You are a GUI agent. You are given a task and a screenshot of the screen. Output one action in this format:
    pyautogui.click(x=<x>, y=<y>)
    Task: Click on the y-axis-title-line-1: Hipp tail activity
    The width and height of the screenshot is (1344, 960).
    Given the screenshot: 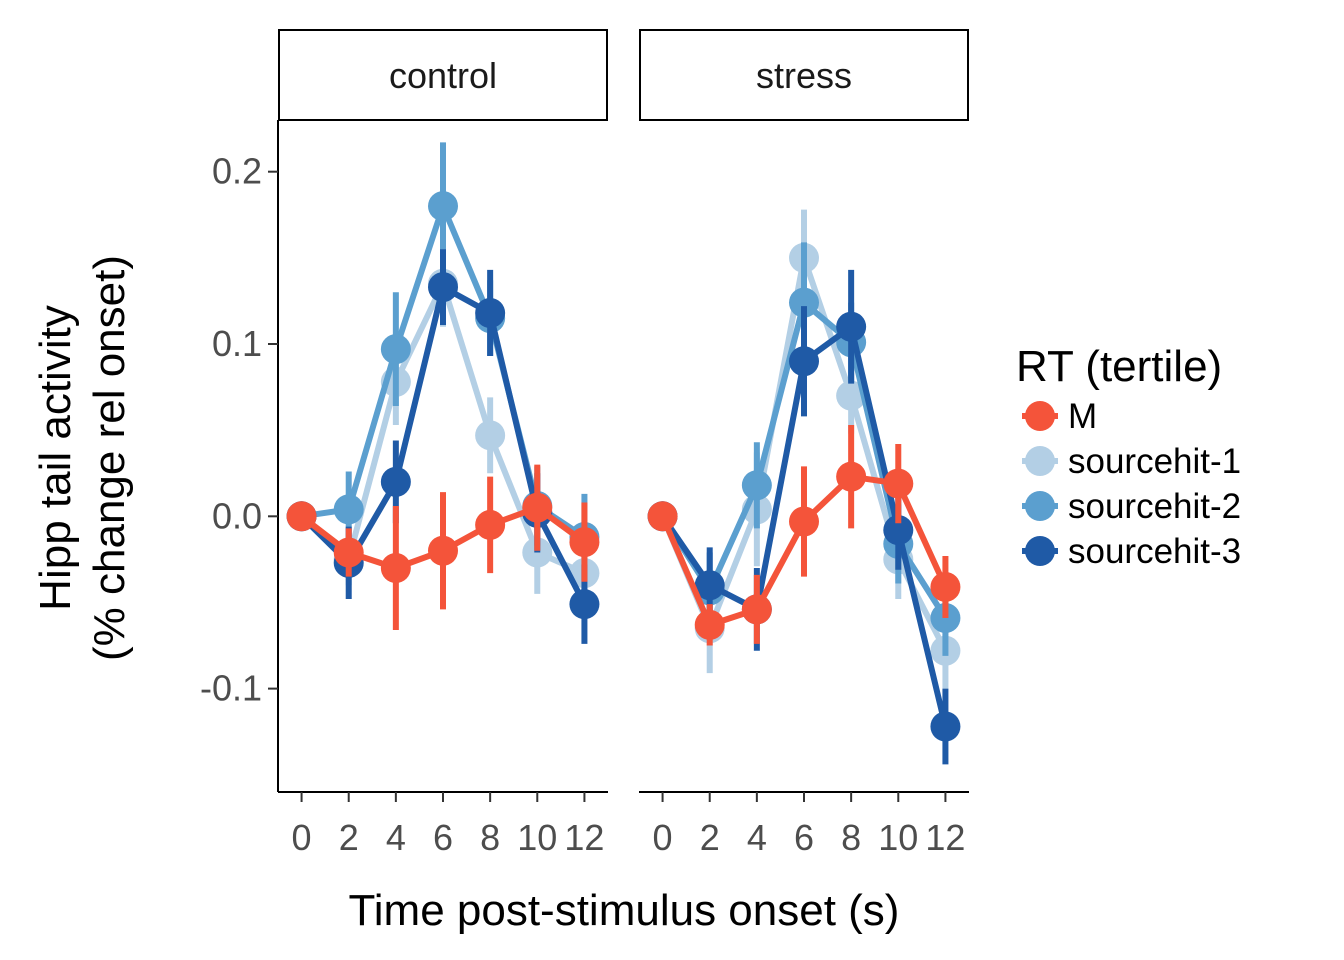 What is the action you would take?
    pyautogui.click(x=55, y=458)
    